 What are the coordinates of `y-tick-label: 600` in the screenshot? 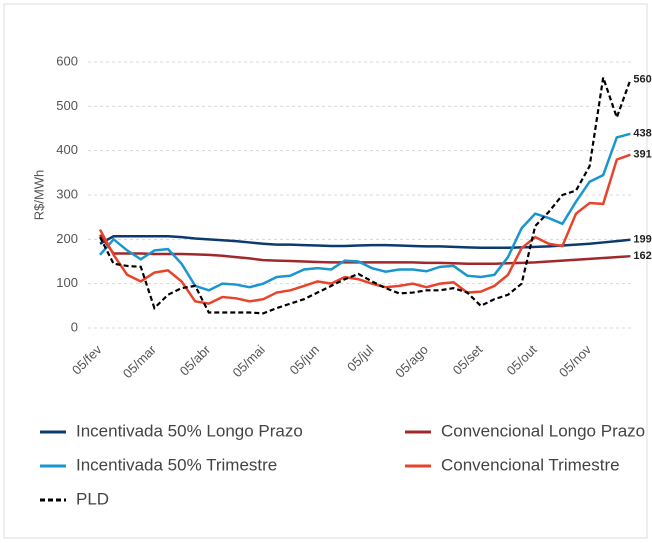 It's located at (67, 60).